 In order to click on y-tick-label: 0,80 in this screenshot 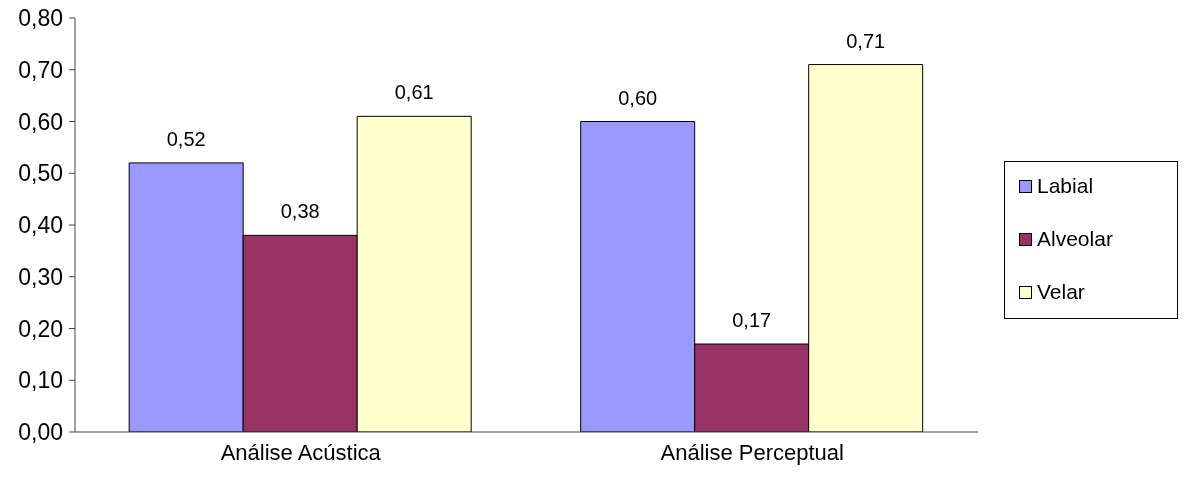, I will do `click(40, 18)`.